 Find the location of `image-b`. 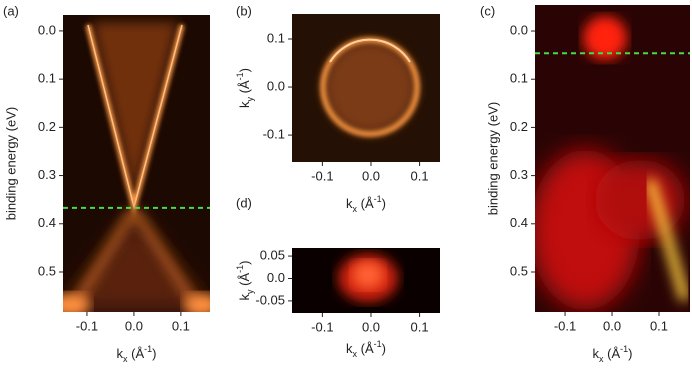

image-b is located at coordinates (366, 88).